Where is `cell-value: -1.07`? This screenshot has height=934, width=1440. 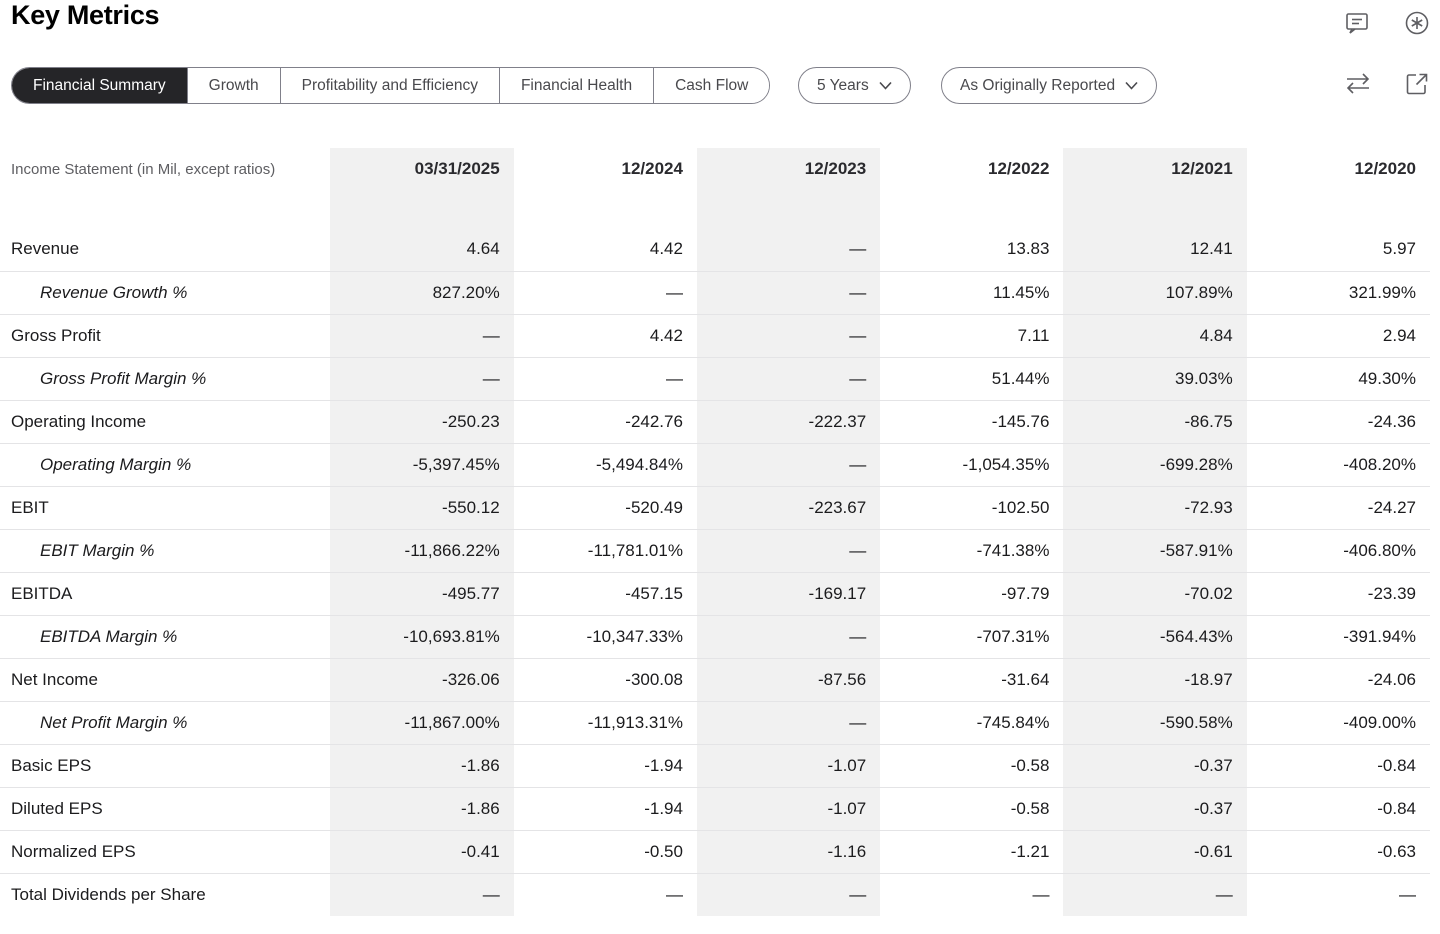 cell-value: -1.07 is located at coordinates (788, 809).